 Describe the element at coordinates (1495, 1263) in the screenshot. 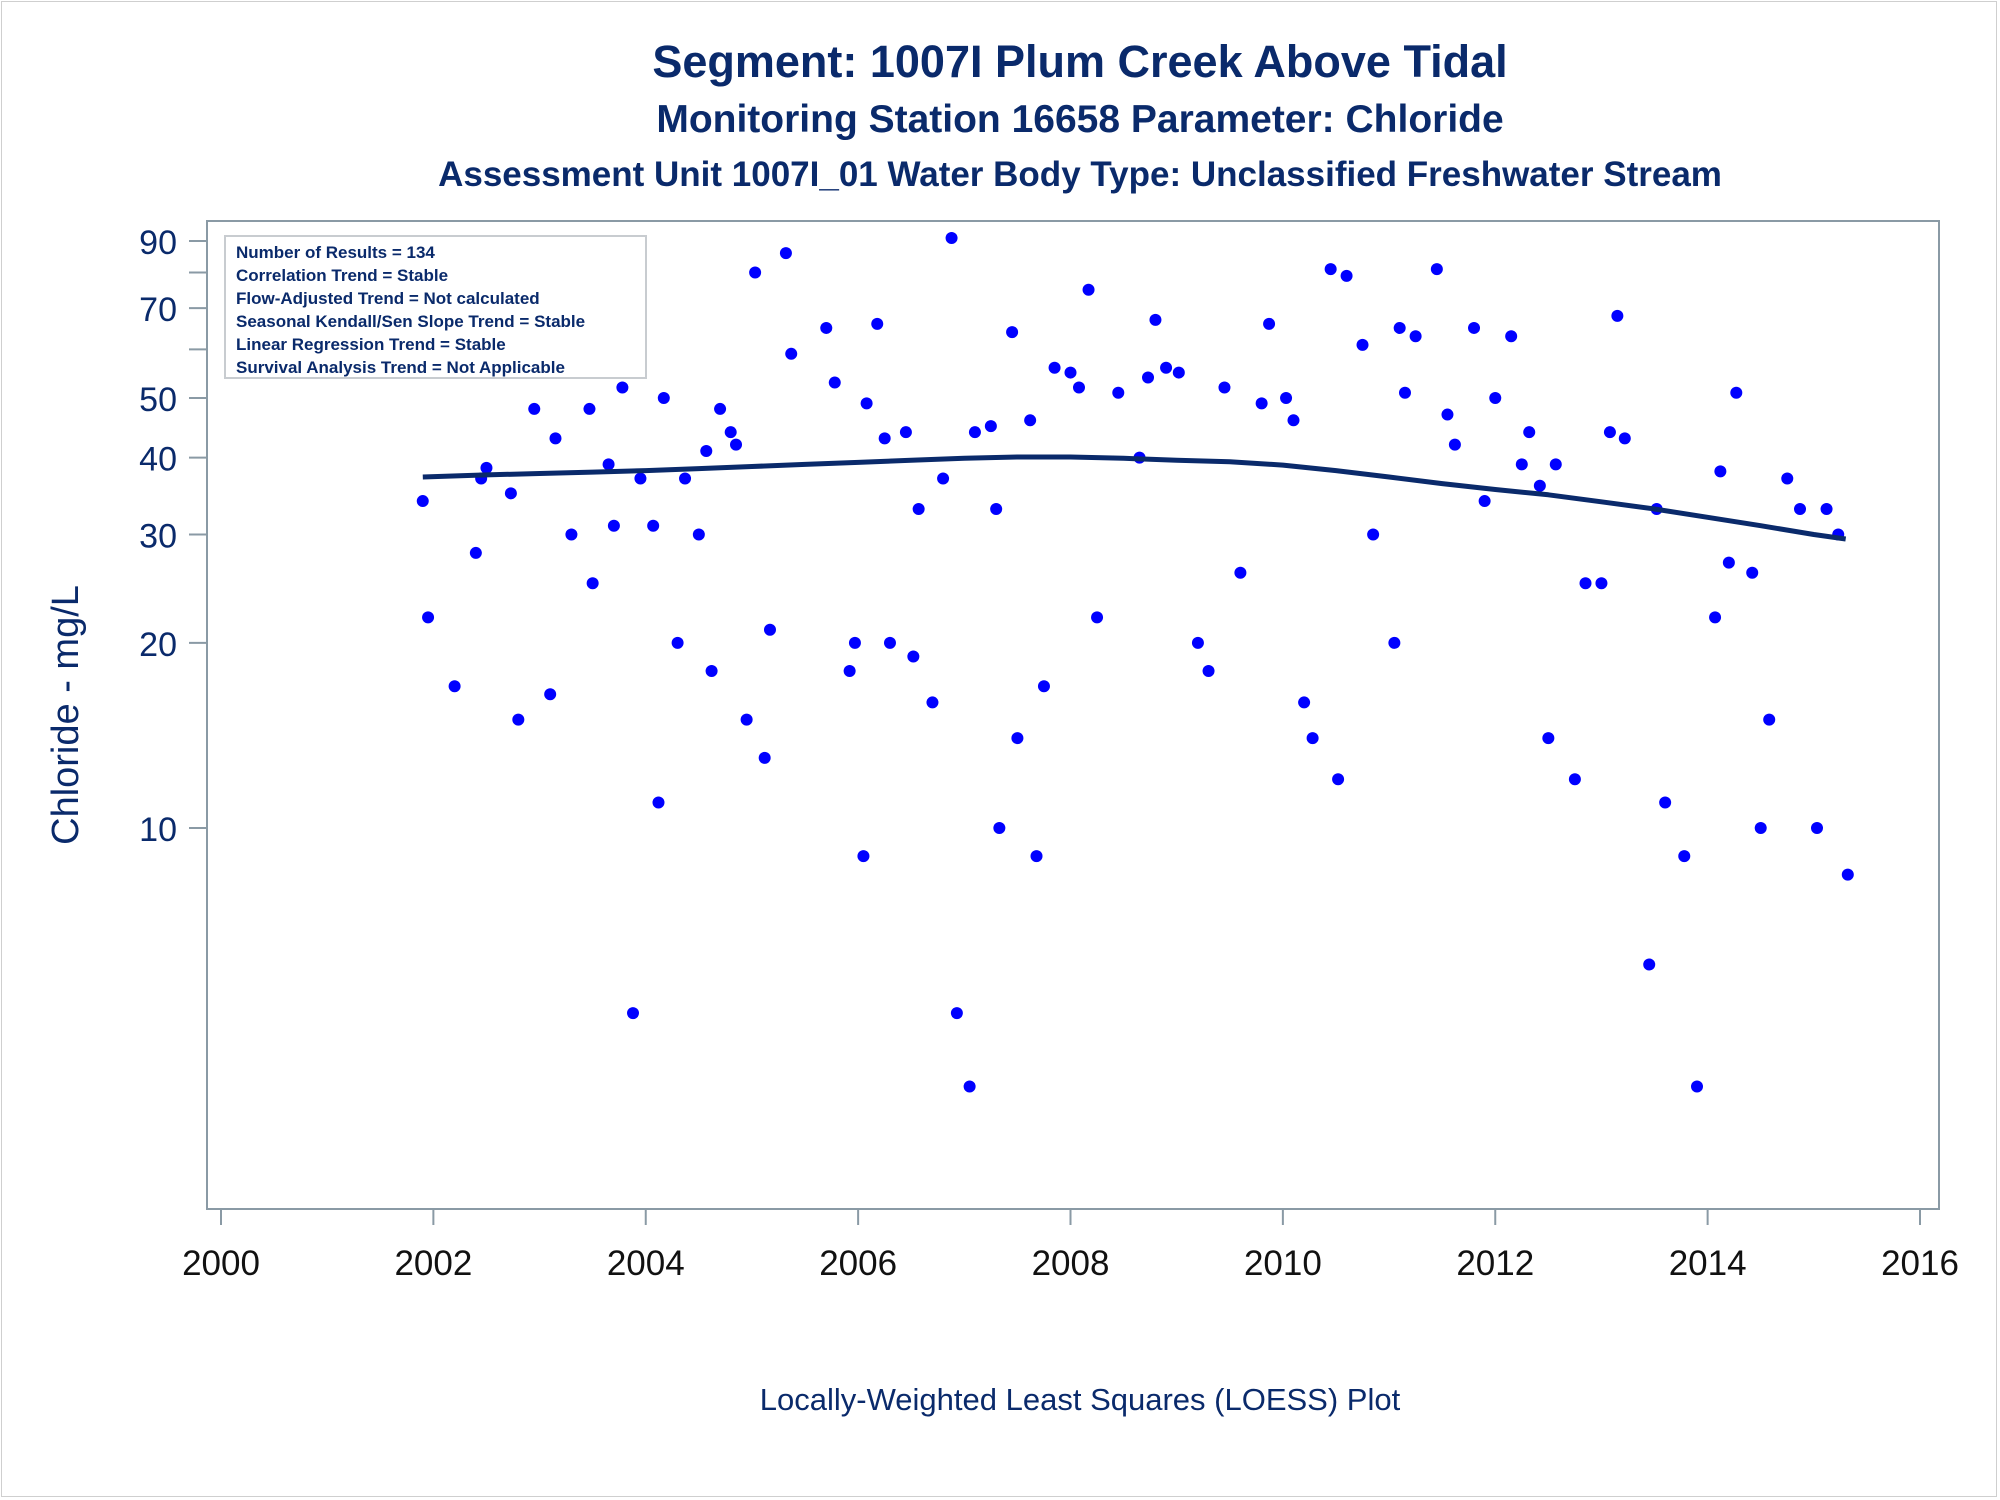

I see `x-tick-label: 2012` at that location.